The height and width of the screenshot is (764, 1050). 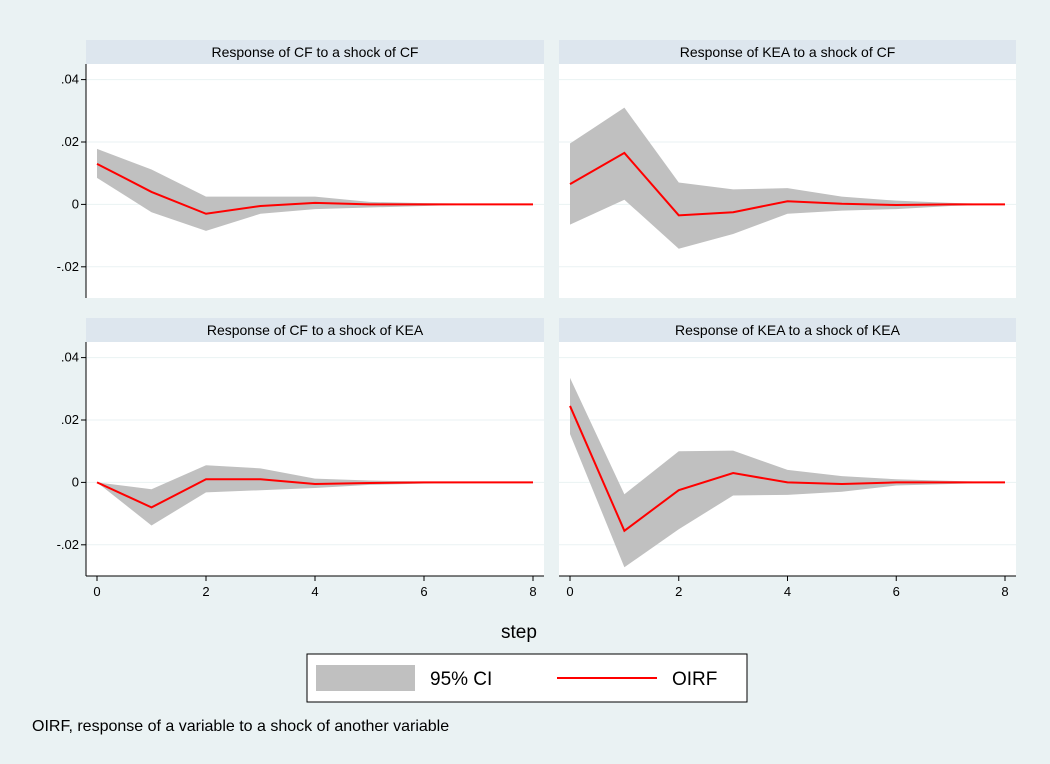 What do you see at coordinates (527, 678) in the screenshot?
I see `legend: 95% CI OIRF` at bounding box center [527, 678].